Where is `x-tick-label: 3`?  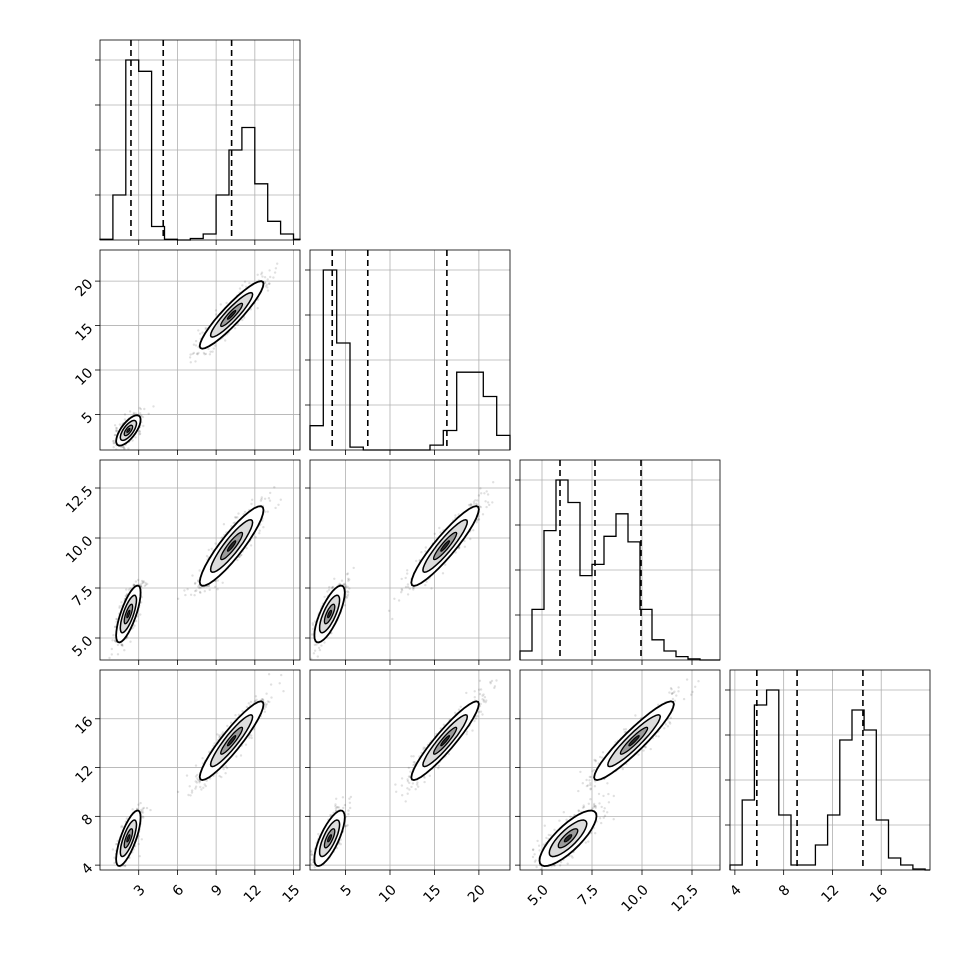
x-tick-label: 3 is located at coordinates (140, 891).